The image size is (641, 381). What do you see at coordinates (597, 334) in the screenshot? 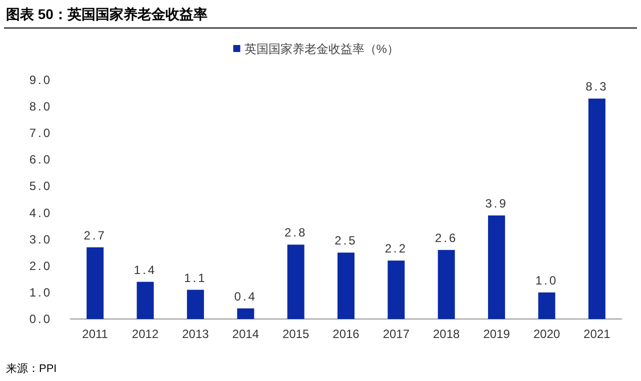
I see `x-tick-label: 2021` at bounding box center [597, 334].